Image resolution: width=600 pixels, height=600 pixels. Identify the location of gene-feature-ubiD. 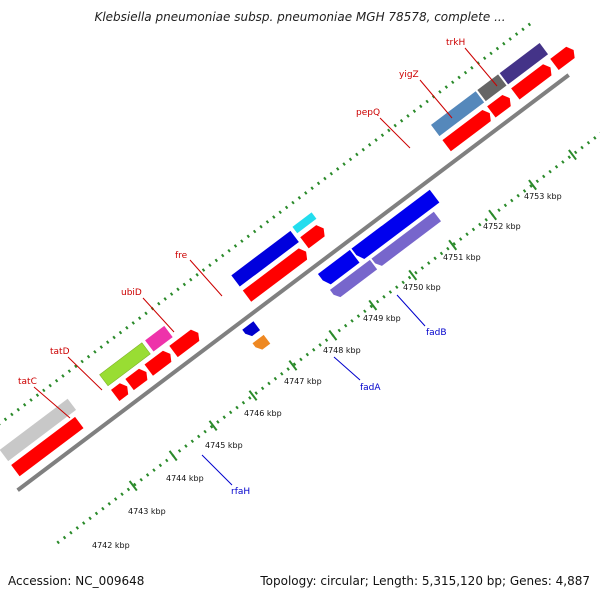
(265, 258).